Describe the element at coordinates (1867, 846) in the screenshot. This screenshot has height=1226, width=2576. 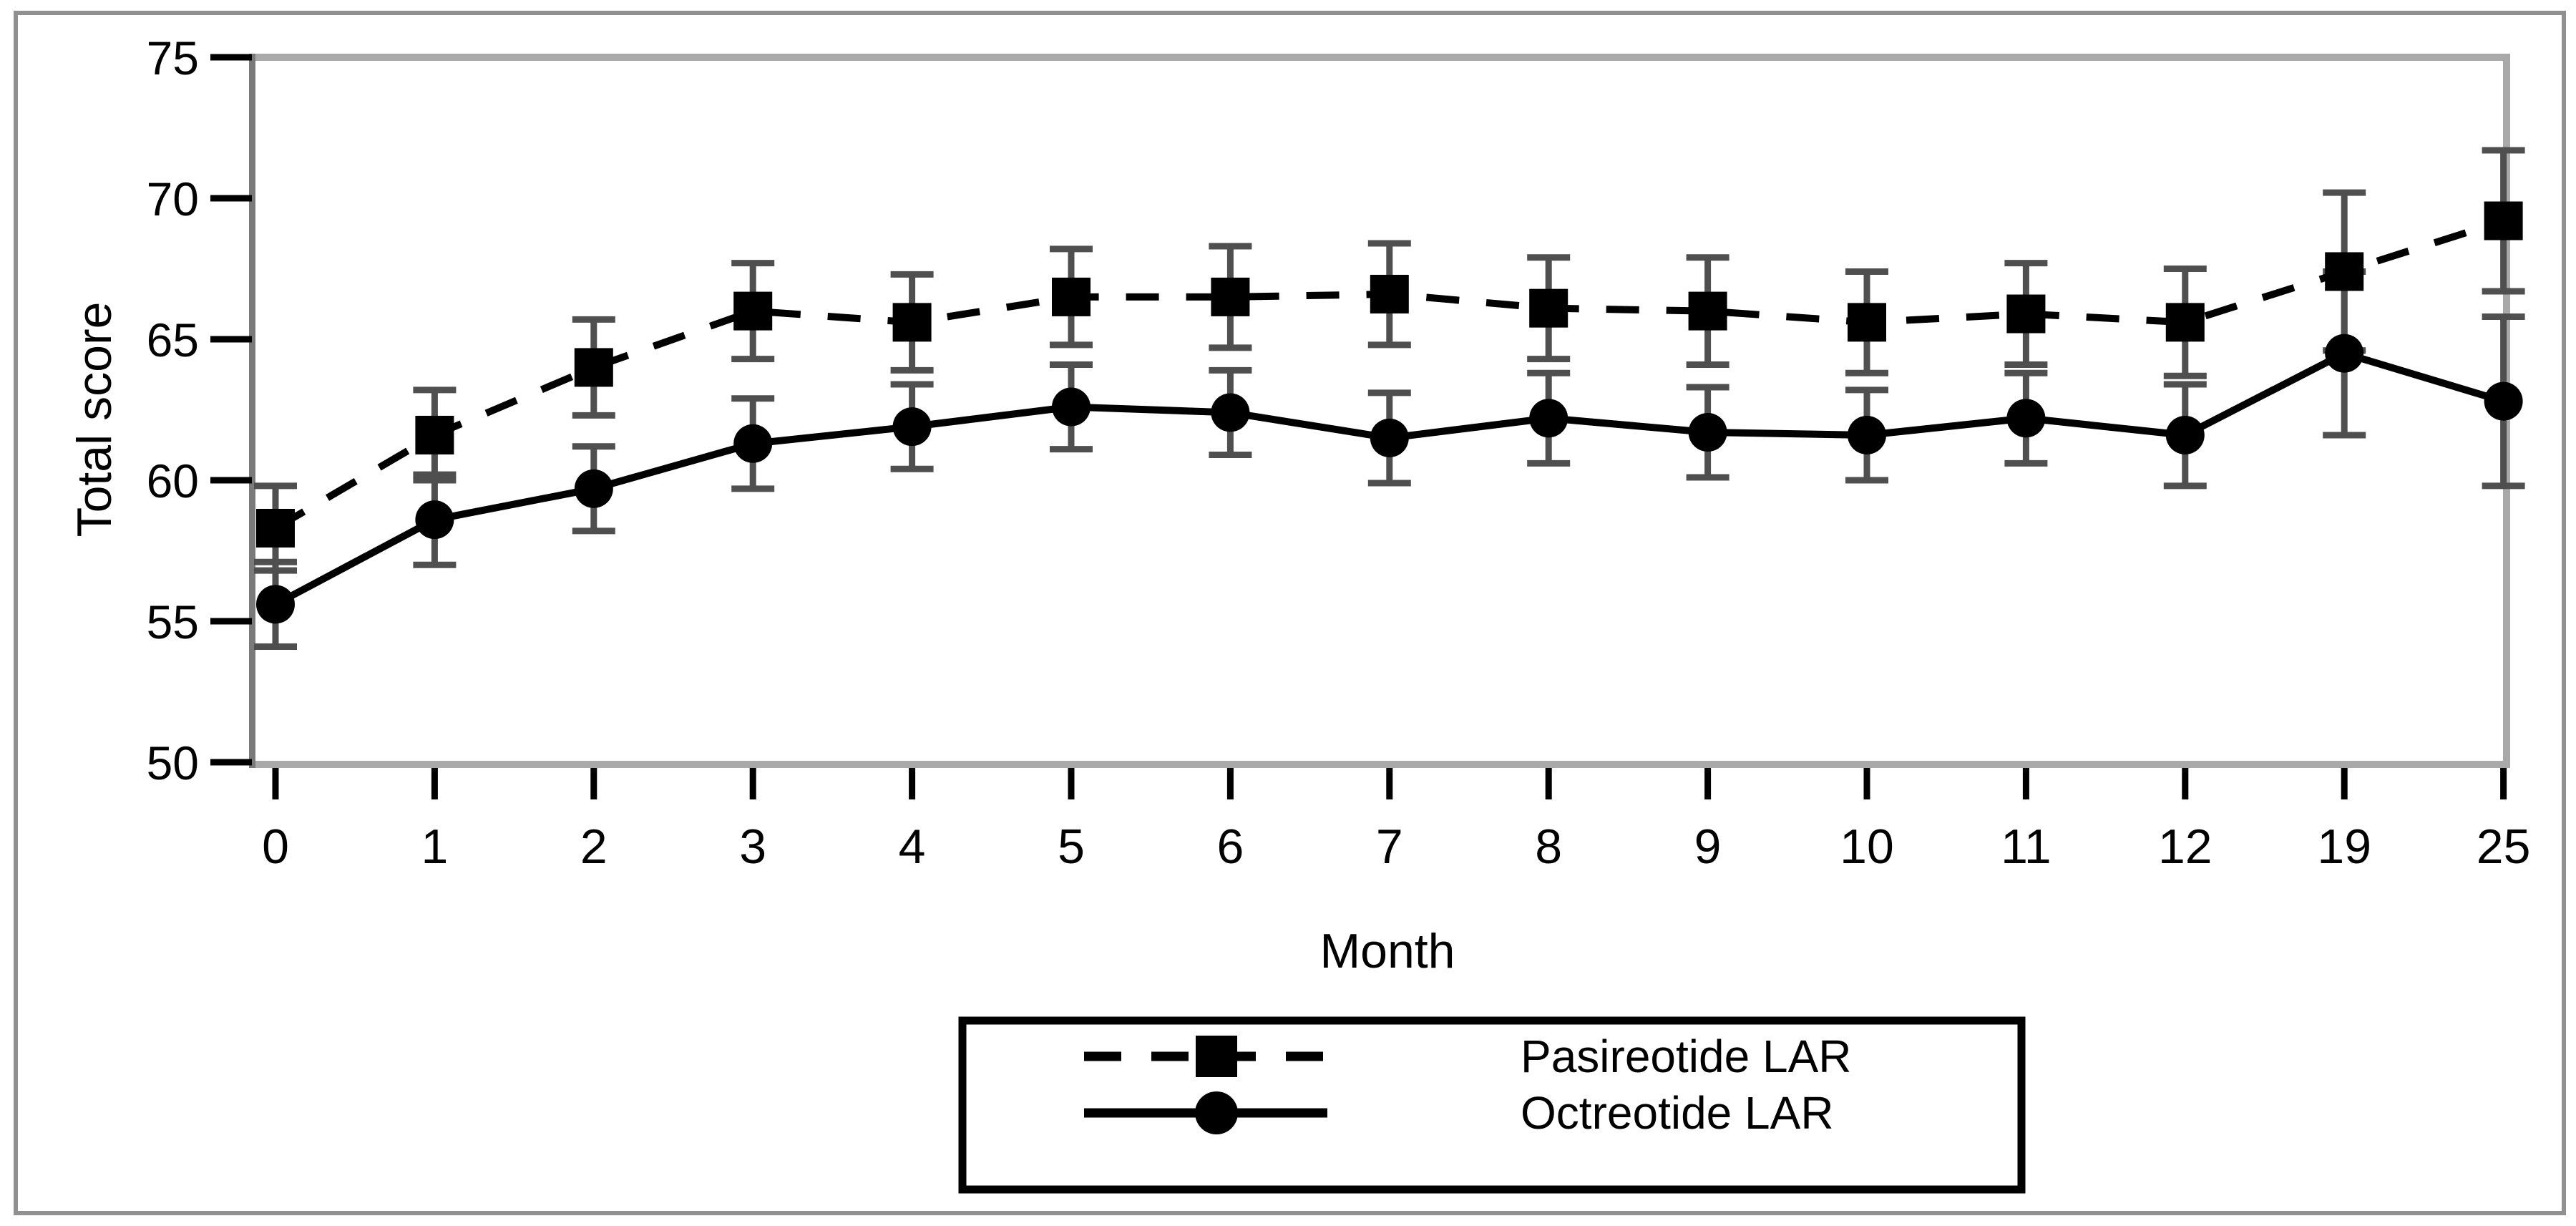
I see `x-tick-label: 10` at that location.